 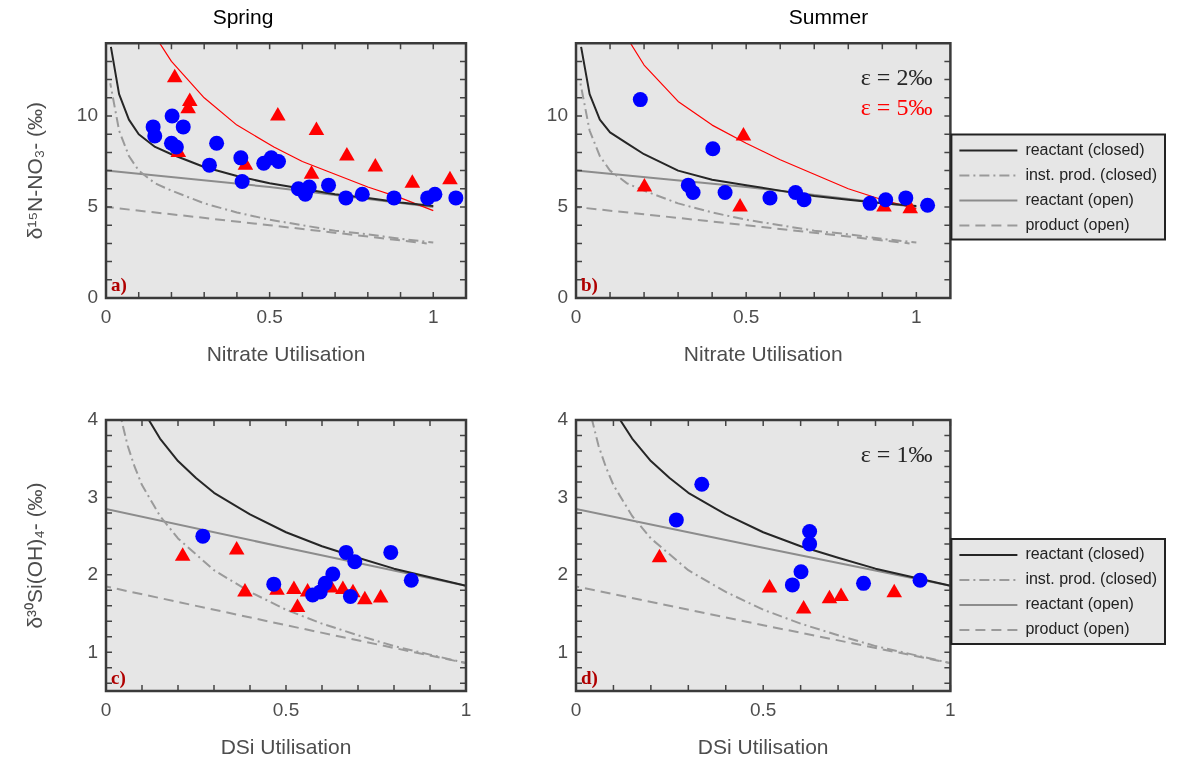 I want to click on annotation: b), so click(x=589, y=285).